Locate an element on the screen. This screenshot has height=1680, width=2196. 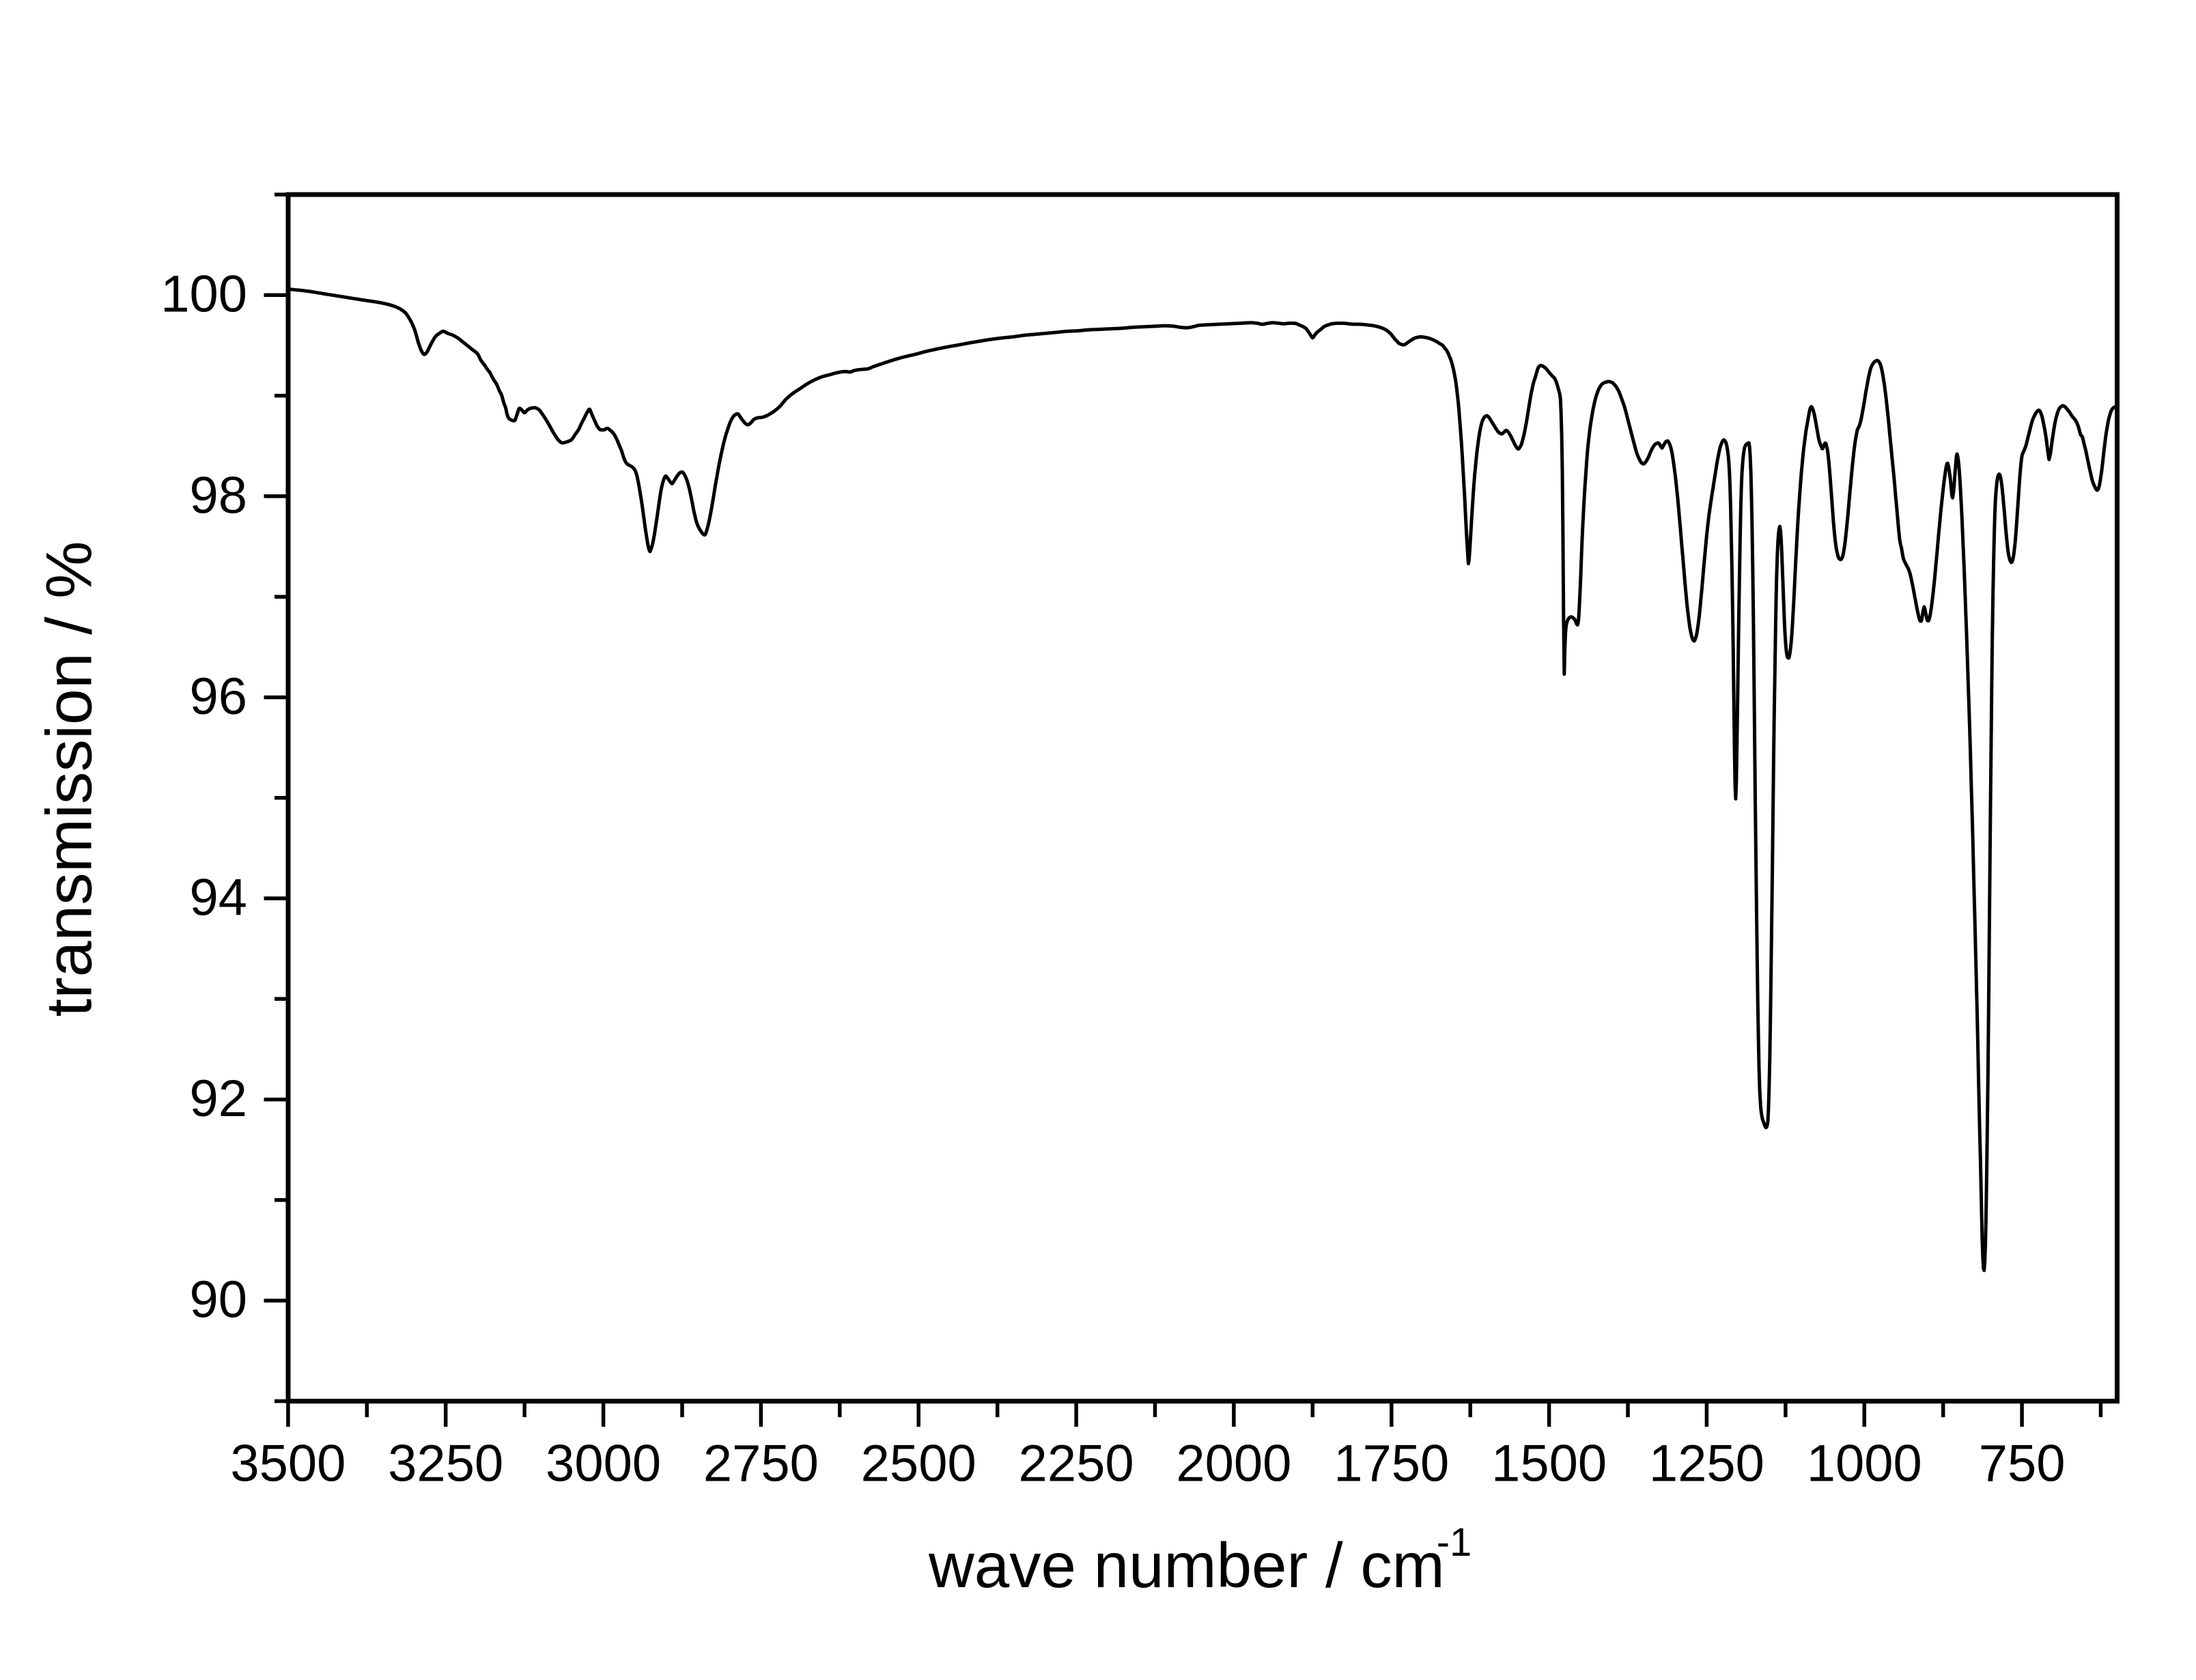
svg-text: 96 is located at coordinates (218, 697).